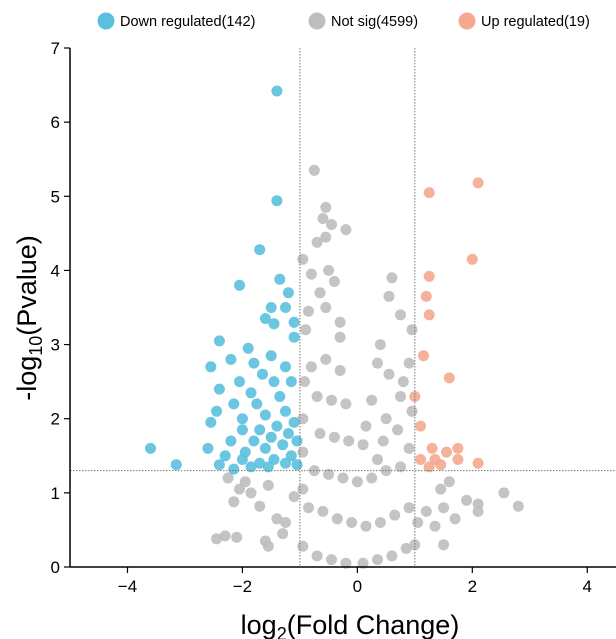  What do you see at coordinates (55, 196) in the screenshot?
I see `y-tick-label-5: 5` at bounding box center [55, 196].